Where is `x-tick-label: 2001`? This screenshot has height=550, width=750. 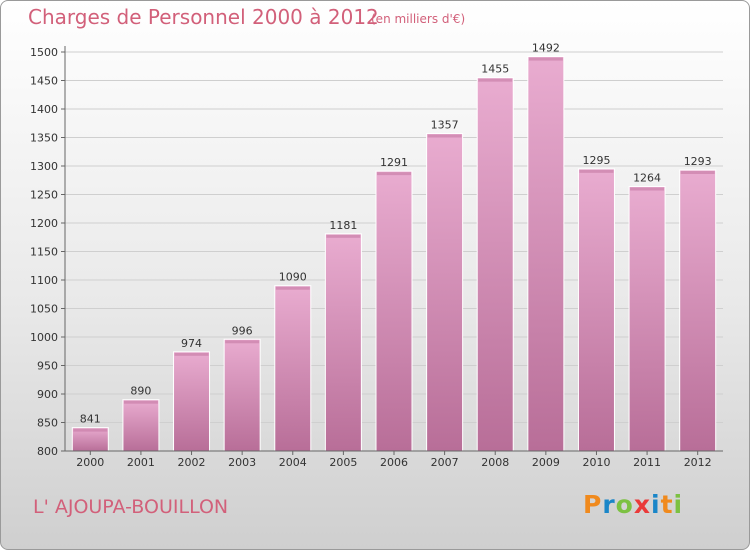
x-tick-label: 2001 is located at coordinates (141, 462).